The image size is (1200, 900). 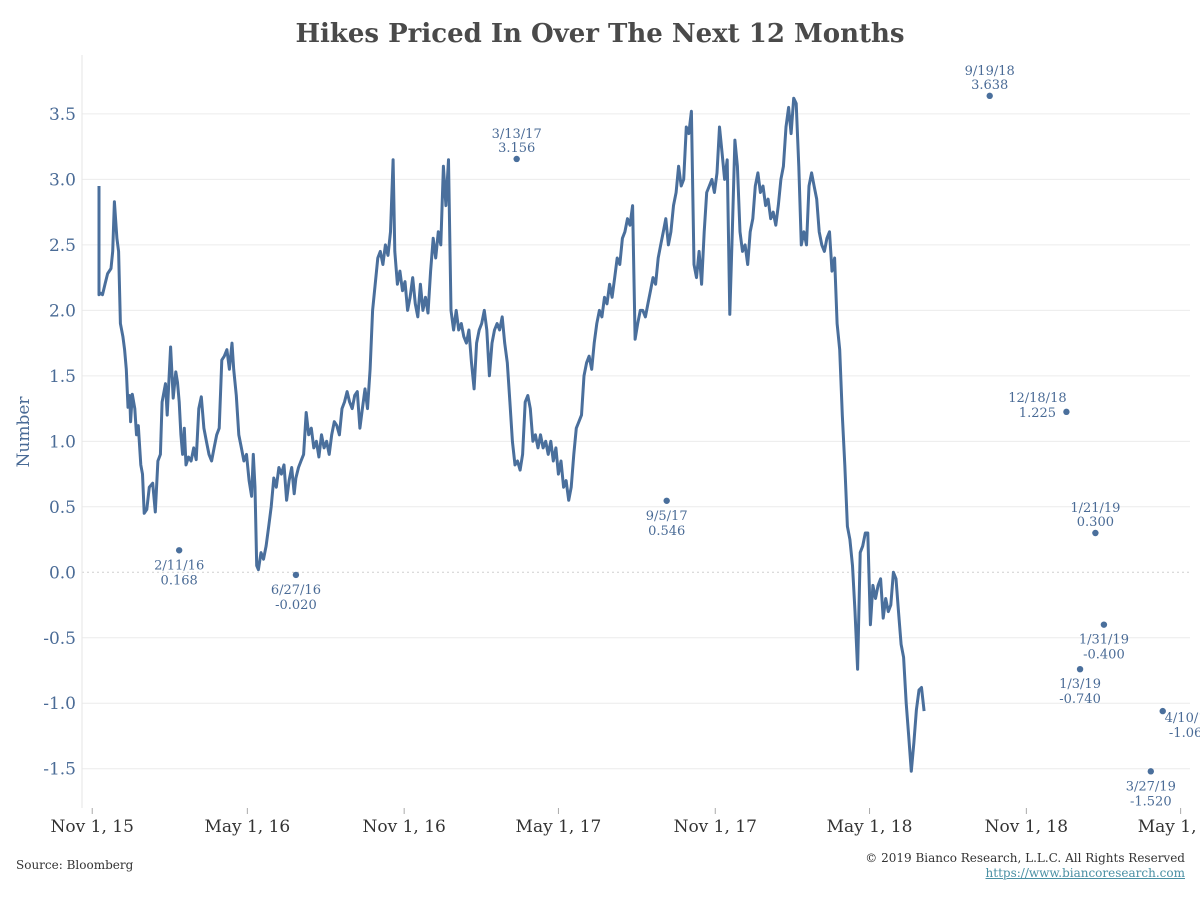 What do you see at coordinates (1095, 508) in the screenshot?
I see `annotation-date: 1/21/19` at bounding box center [1095, 508].